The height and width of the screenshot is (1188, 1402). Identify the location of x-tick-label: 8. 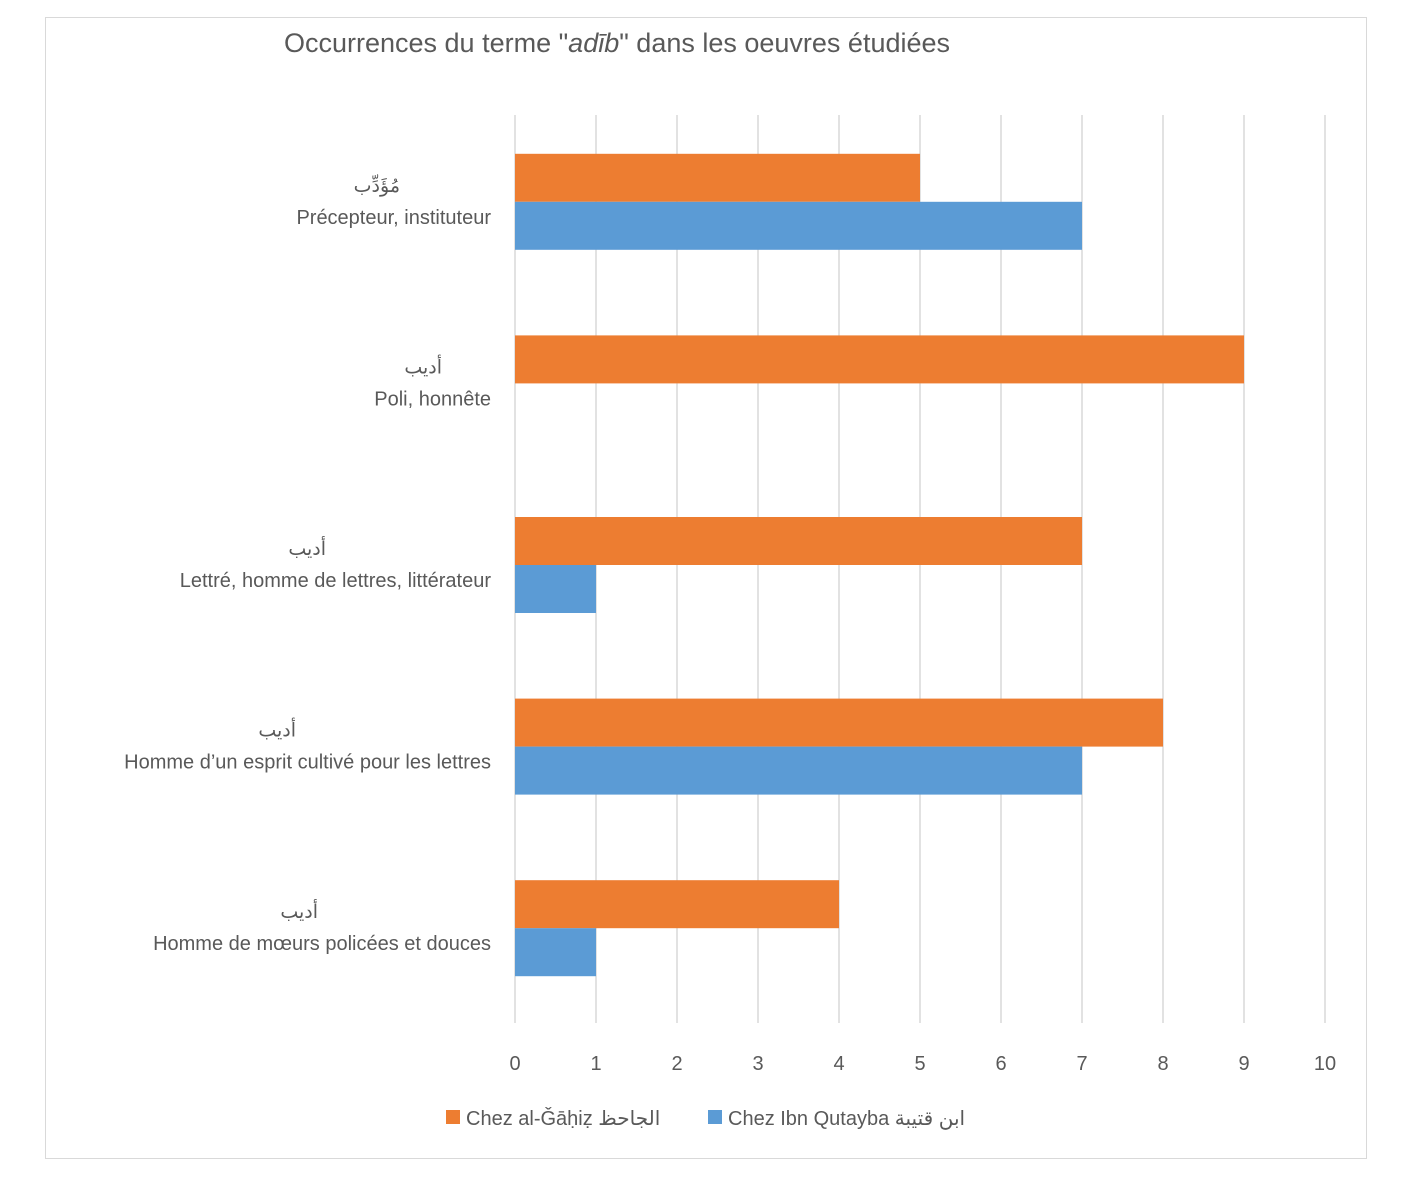
(1162, 1064).